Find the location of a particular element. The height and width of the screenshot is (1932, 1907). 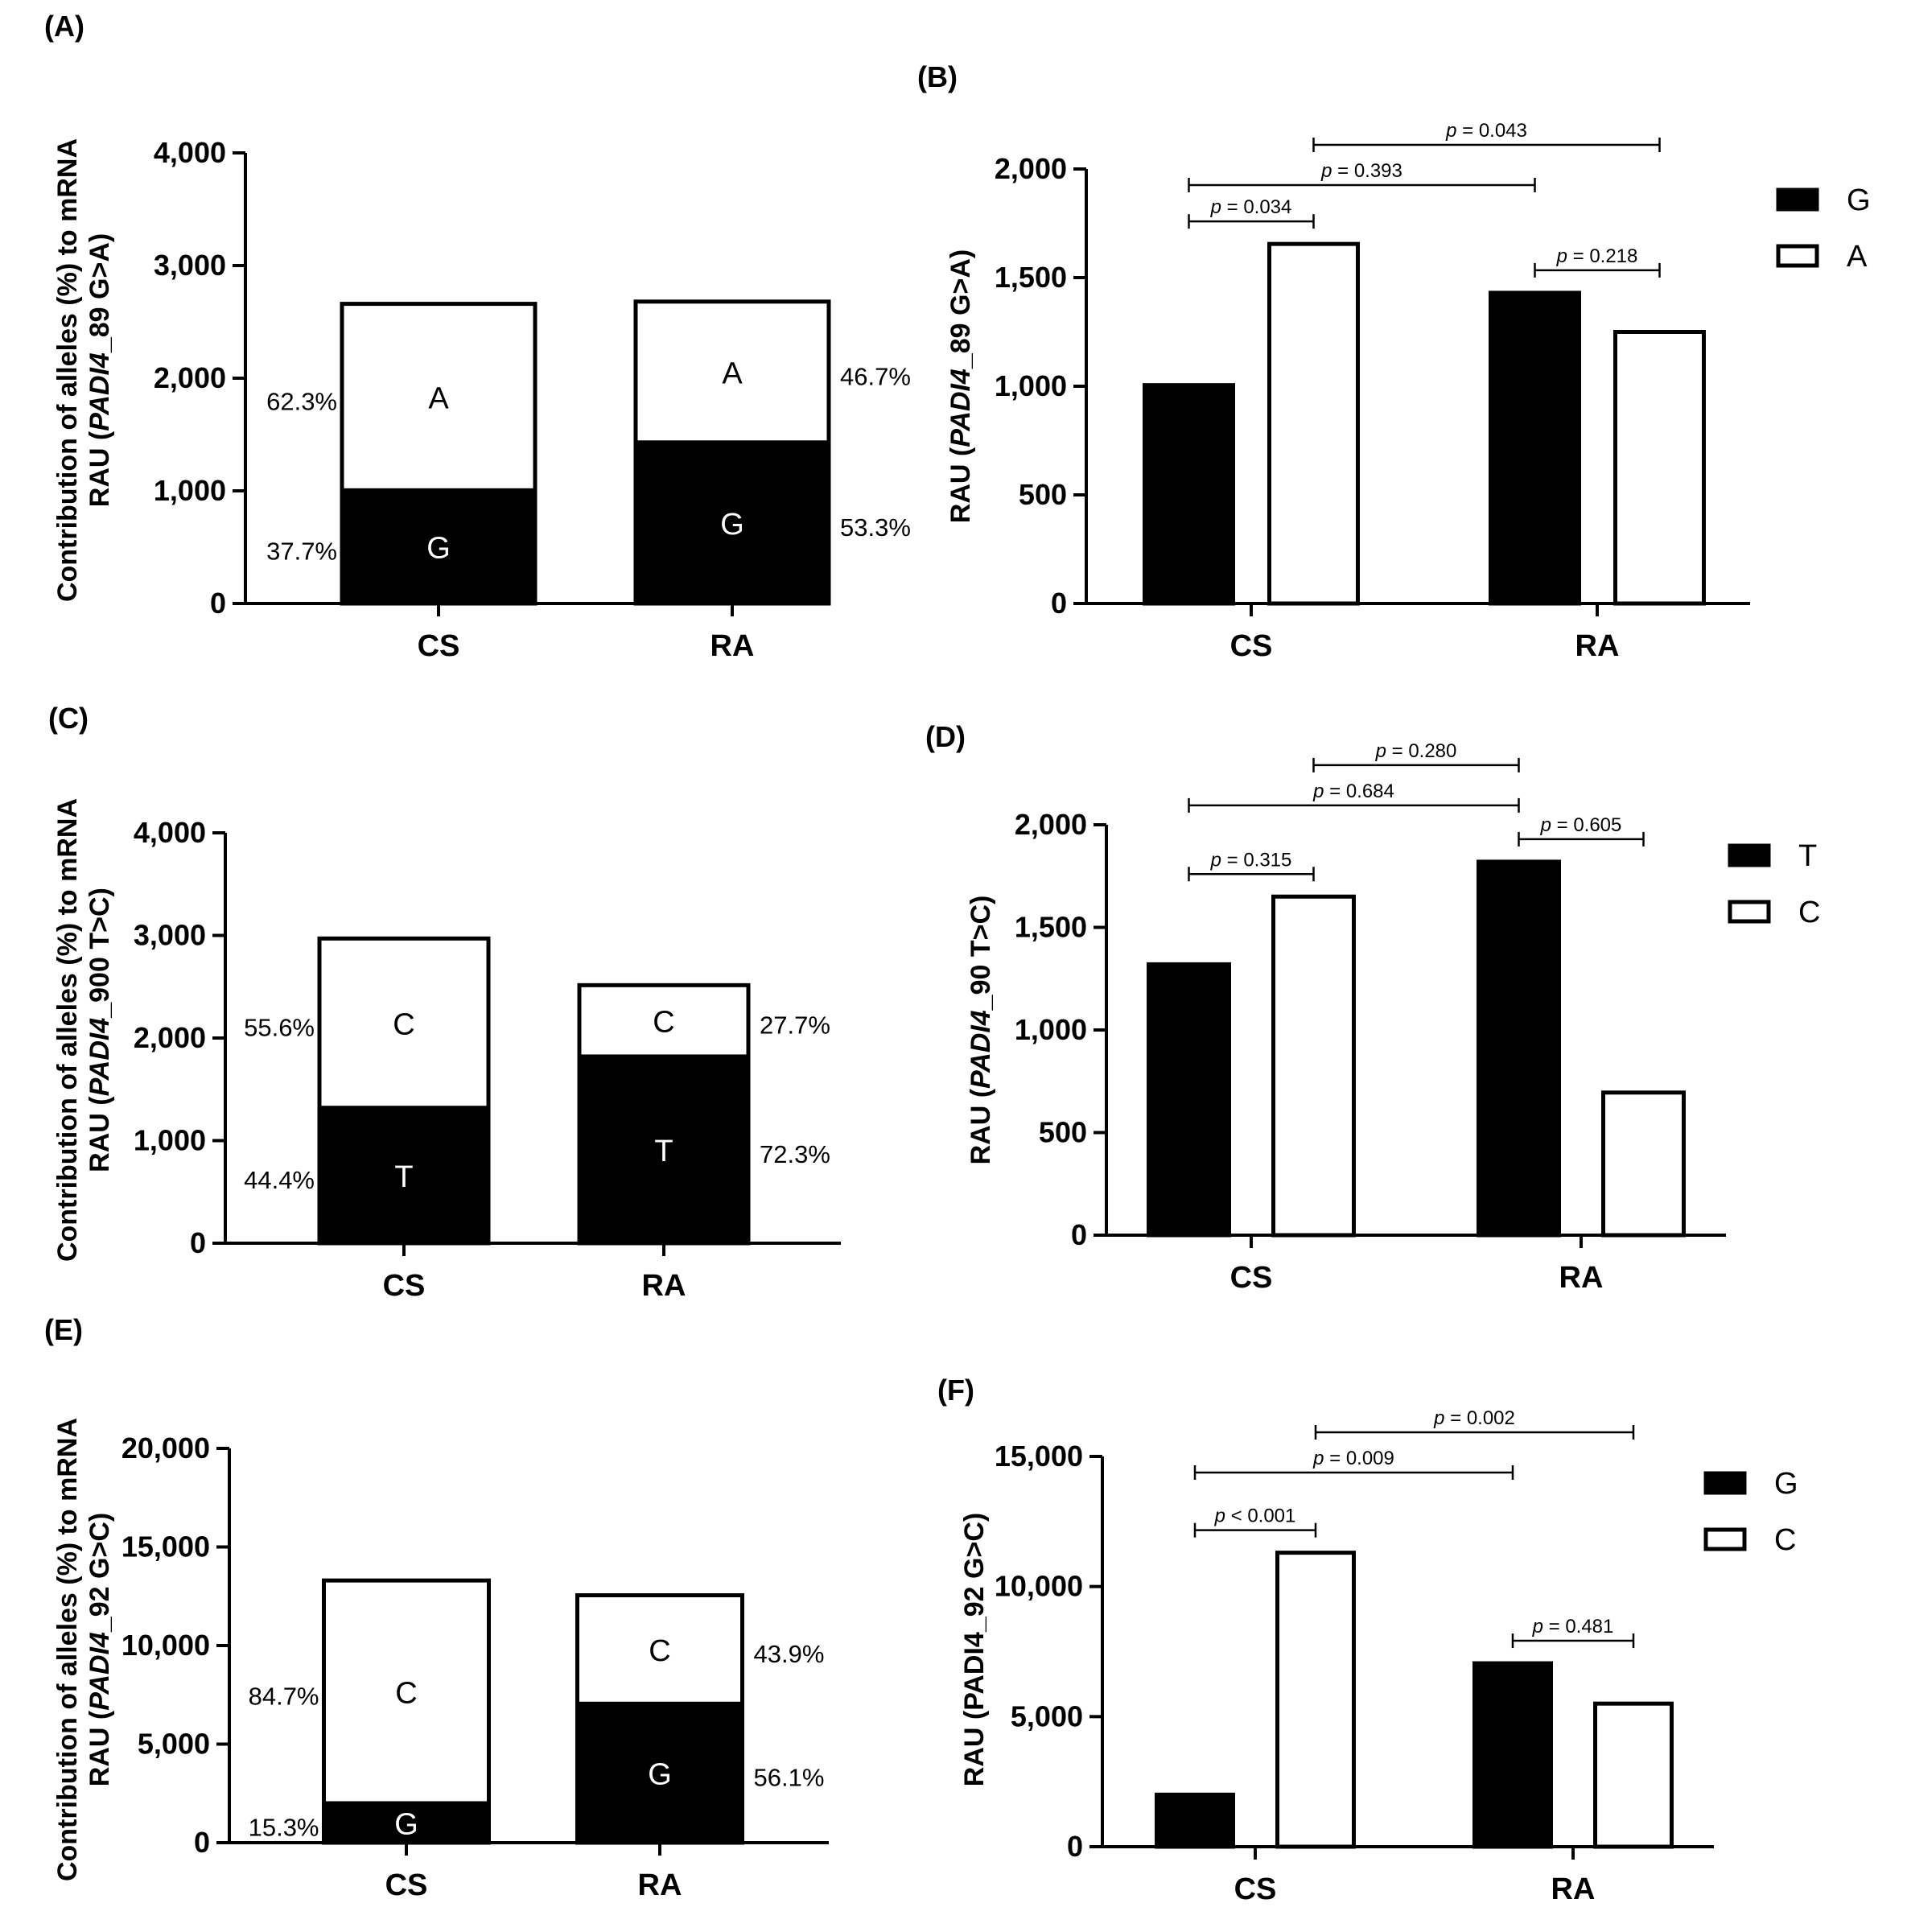

bar-c is located at coordinates (1633, 1775).